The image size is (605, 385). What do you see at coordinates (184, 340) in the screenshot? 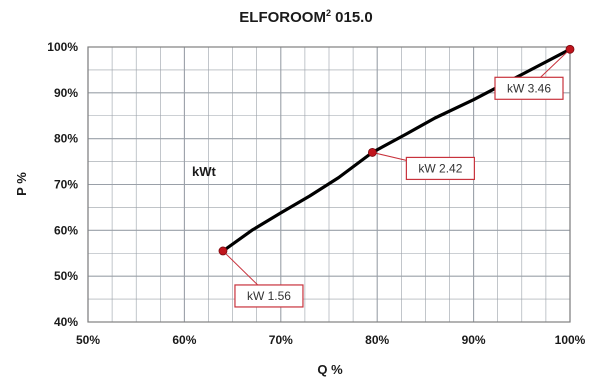
I see `x-tick-label: 60%` at bounding box center [184, 340].